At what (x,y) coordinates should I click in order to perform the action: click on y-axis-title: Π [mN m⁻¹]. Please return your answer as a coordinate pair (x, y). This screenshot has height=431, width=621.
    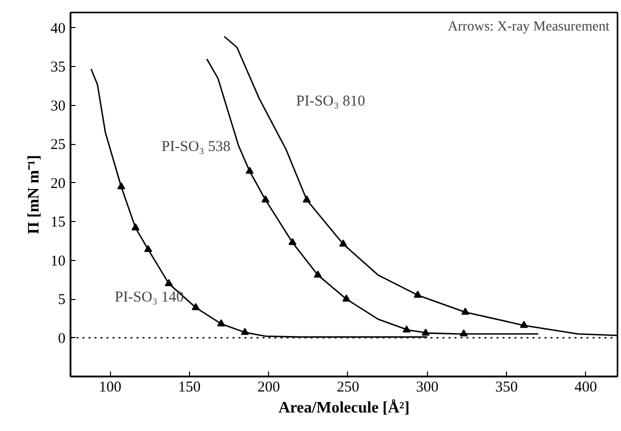
    Looking at the image, I should click on (34, 194).